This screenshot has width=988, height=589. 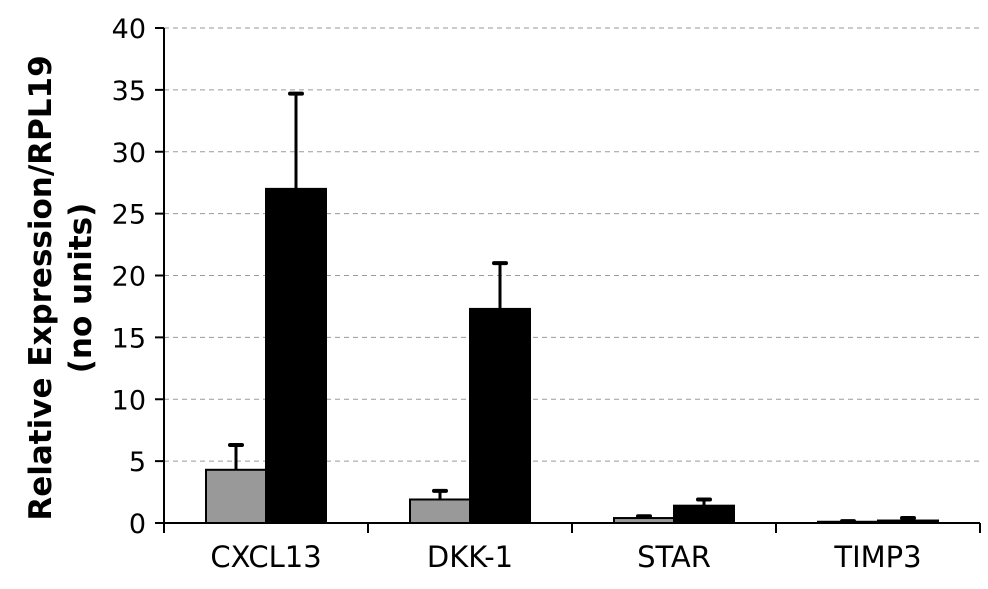 I want to click on y-tick-label: 20, so click(x=129, y=277).